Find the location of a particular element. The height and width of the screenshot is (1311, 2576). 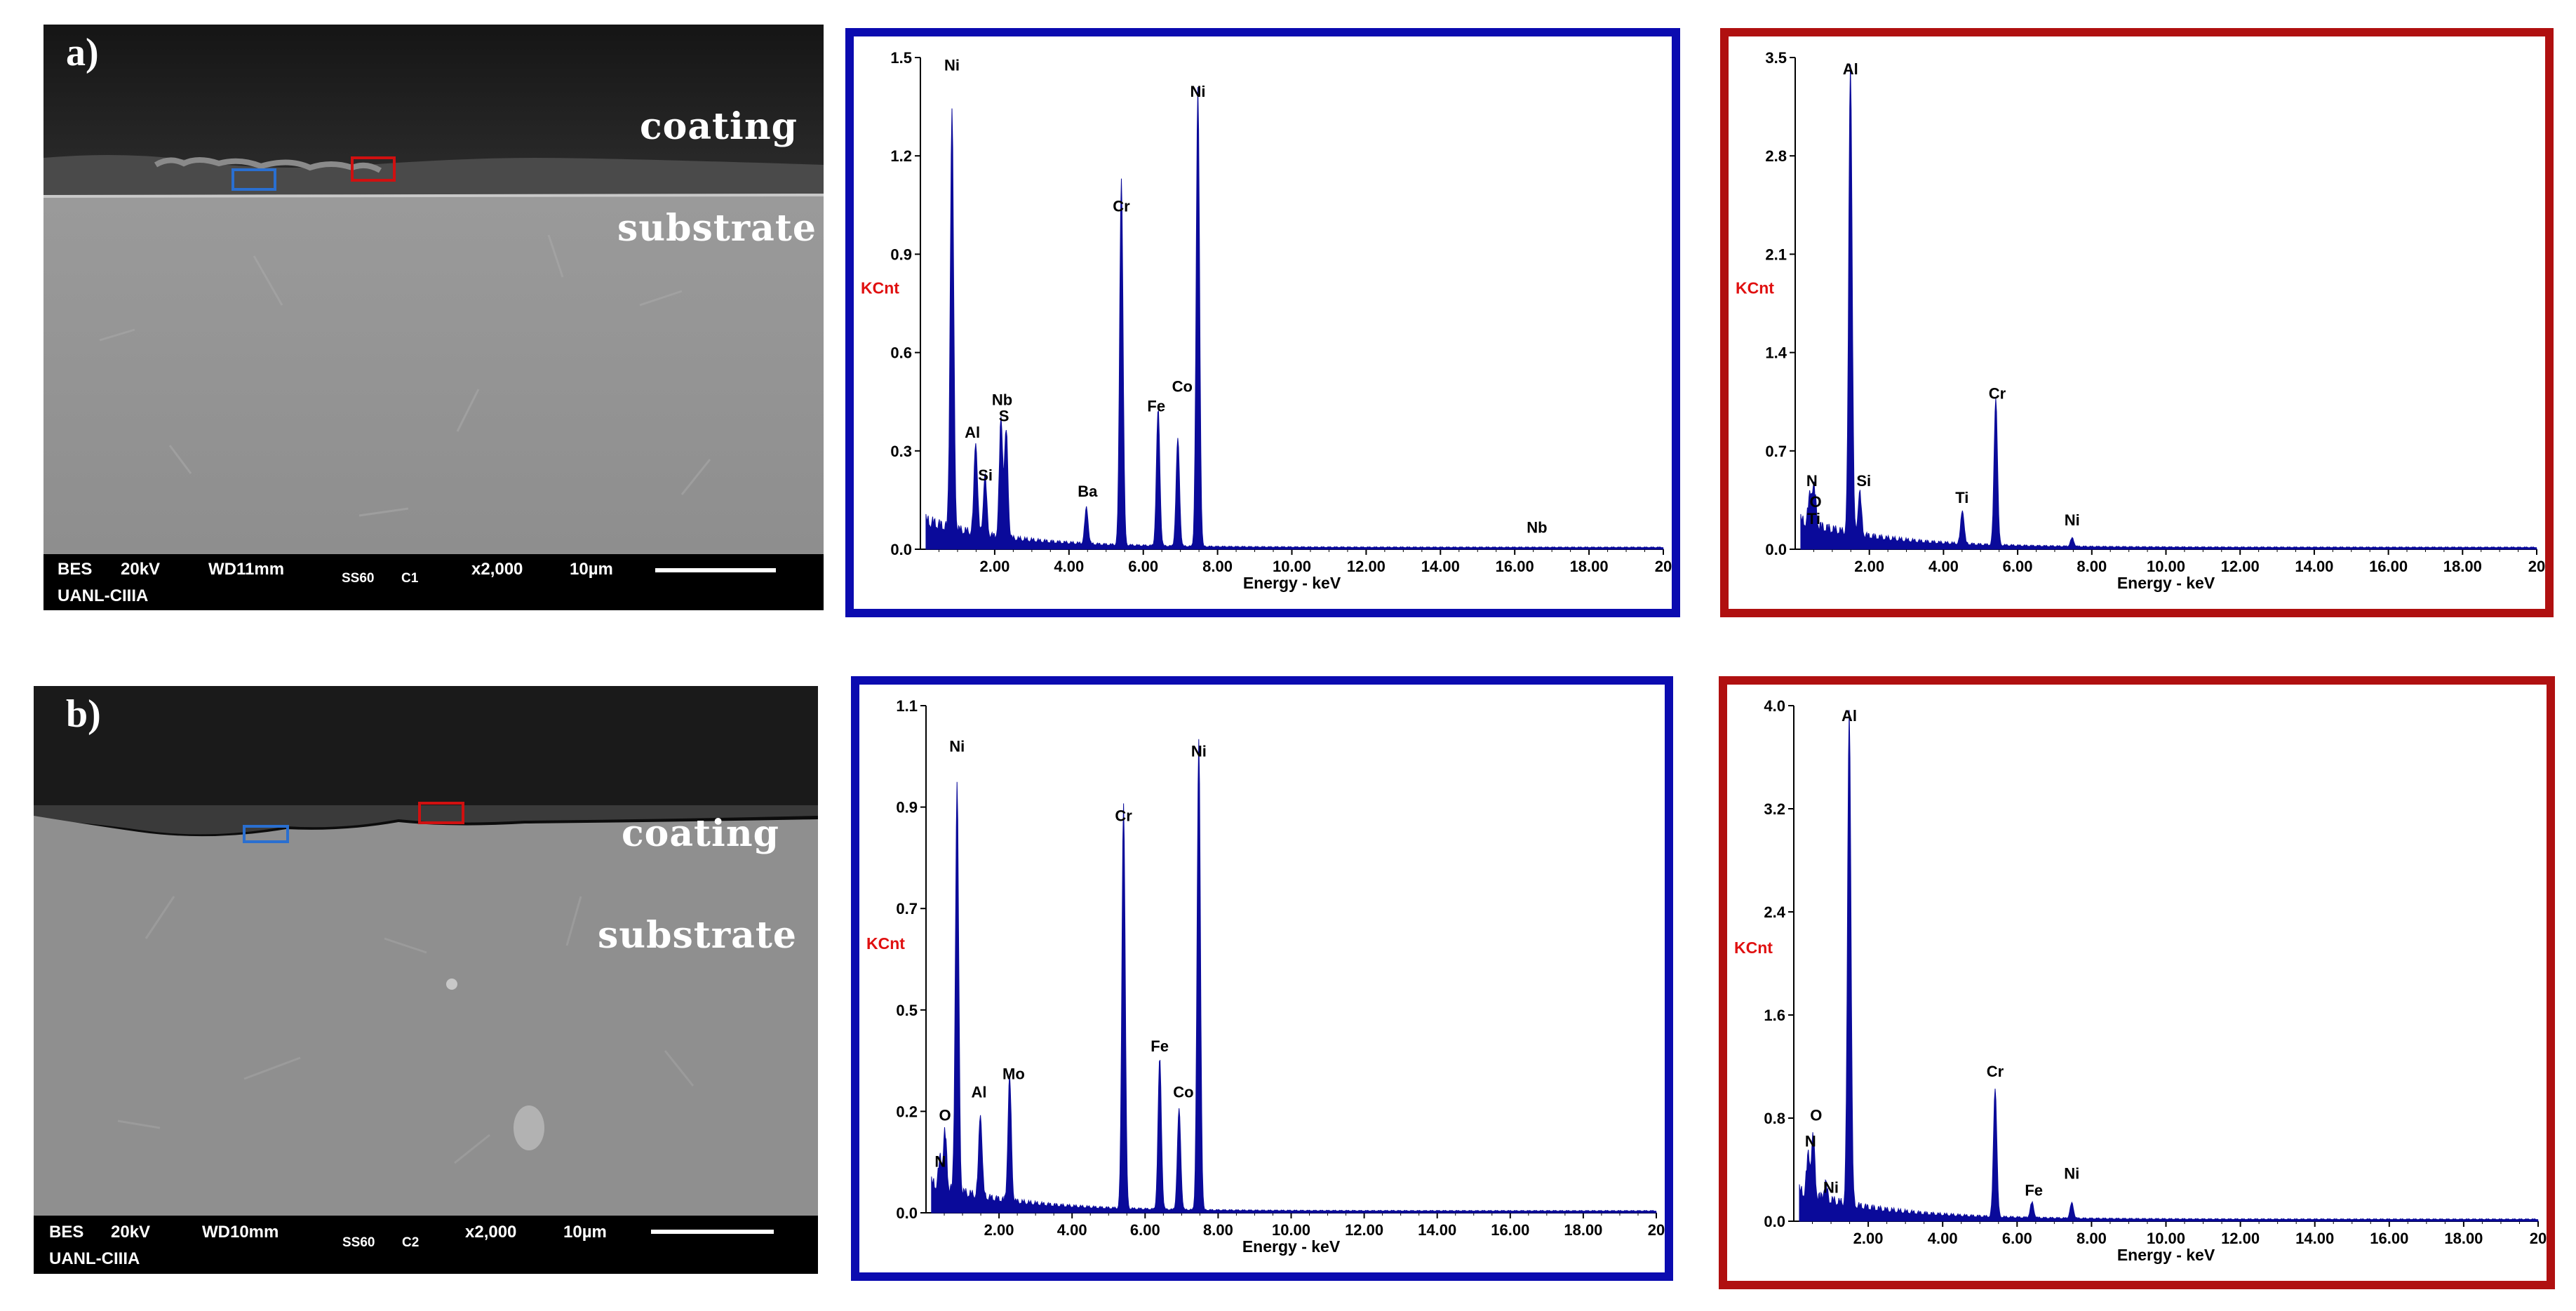

scale-bar-a is located at coordinates (715, 570).